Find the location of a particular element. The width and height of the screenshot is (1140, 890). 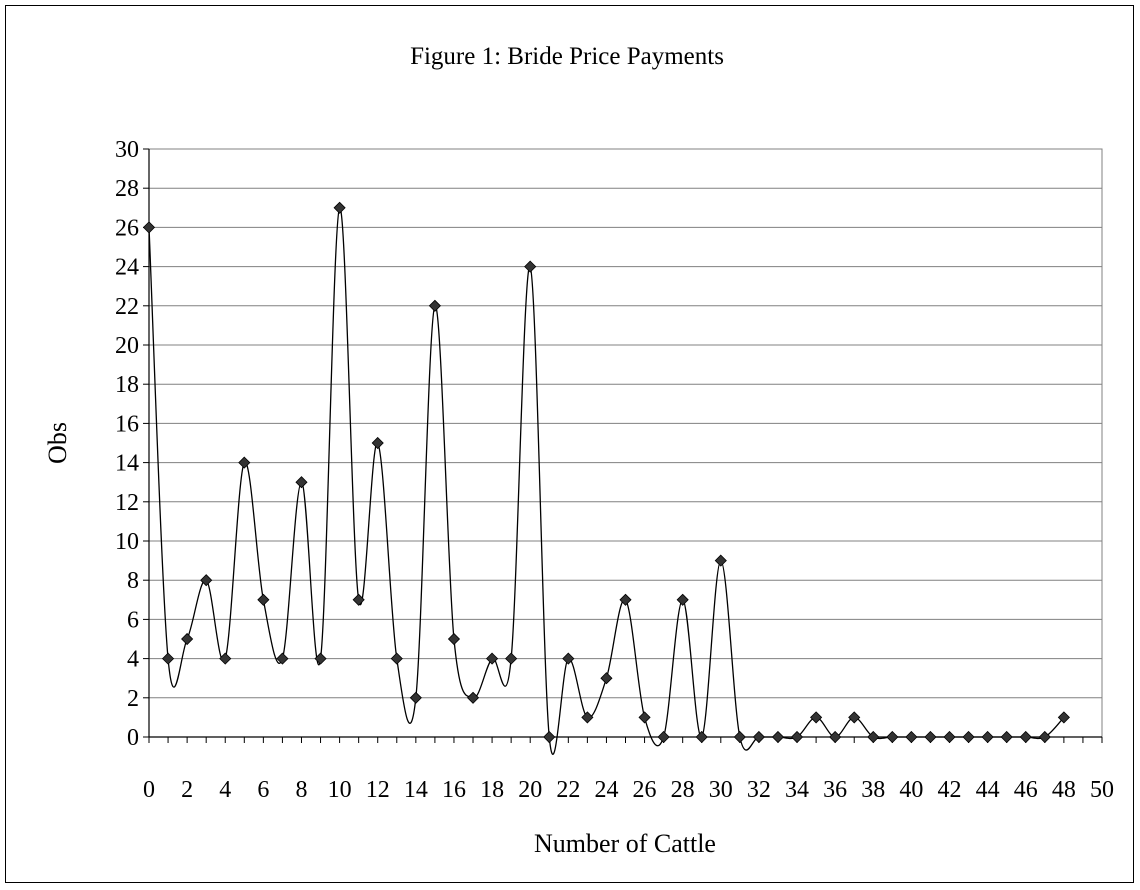

x-tick-label: 20 is located at coordinates (530, 790).